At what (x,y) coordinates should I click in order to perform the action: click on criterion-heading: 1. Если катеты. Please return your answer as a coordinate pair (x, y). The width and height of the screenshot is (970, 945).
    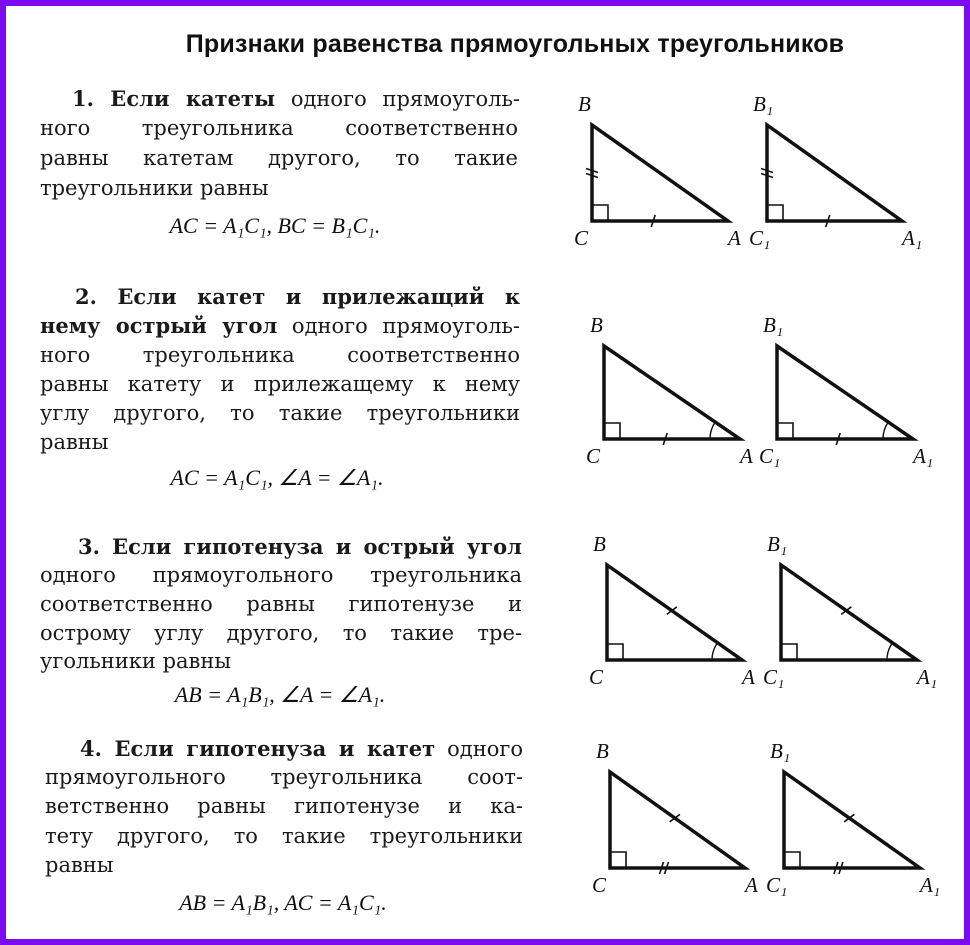
    Looking at the image, I should click on (174, 98).